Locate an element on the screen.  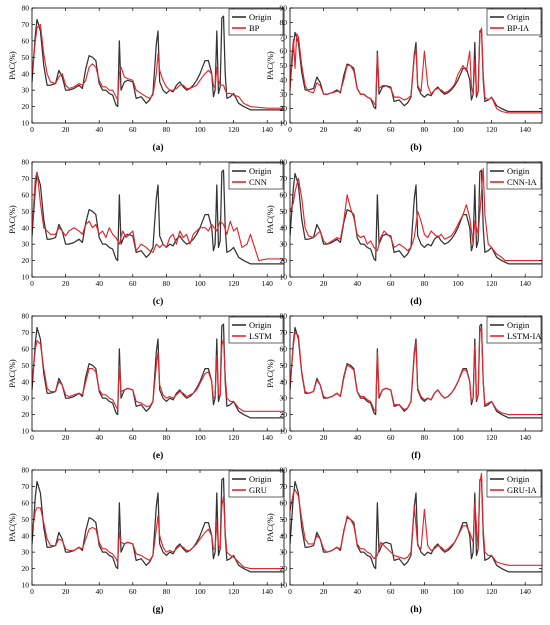
series-line-lstm is located at coordinates (158, 375).